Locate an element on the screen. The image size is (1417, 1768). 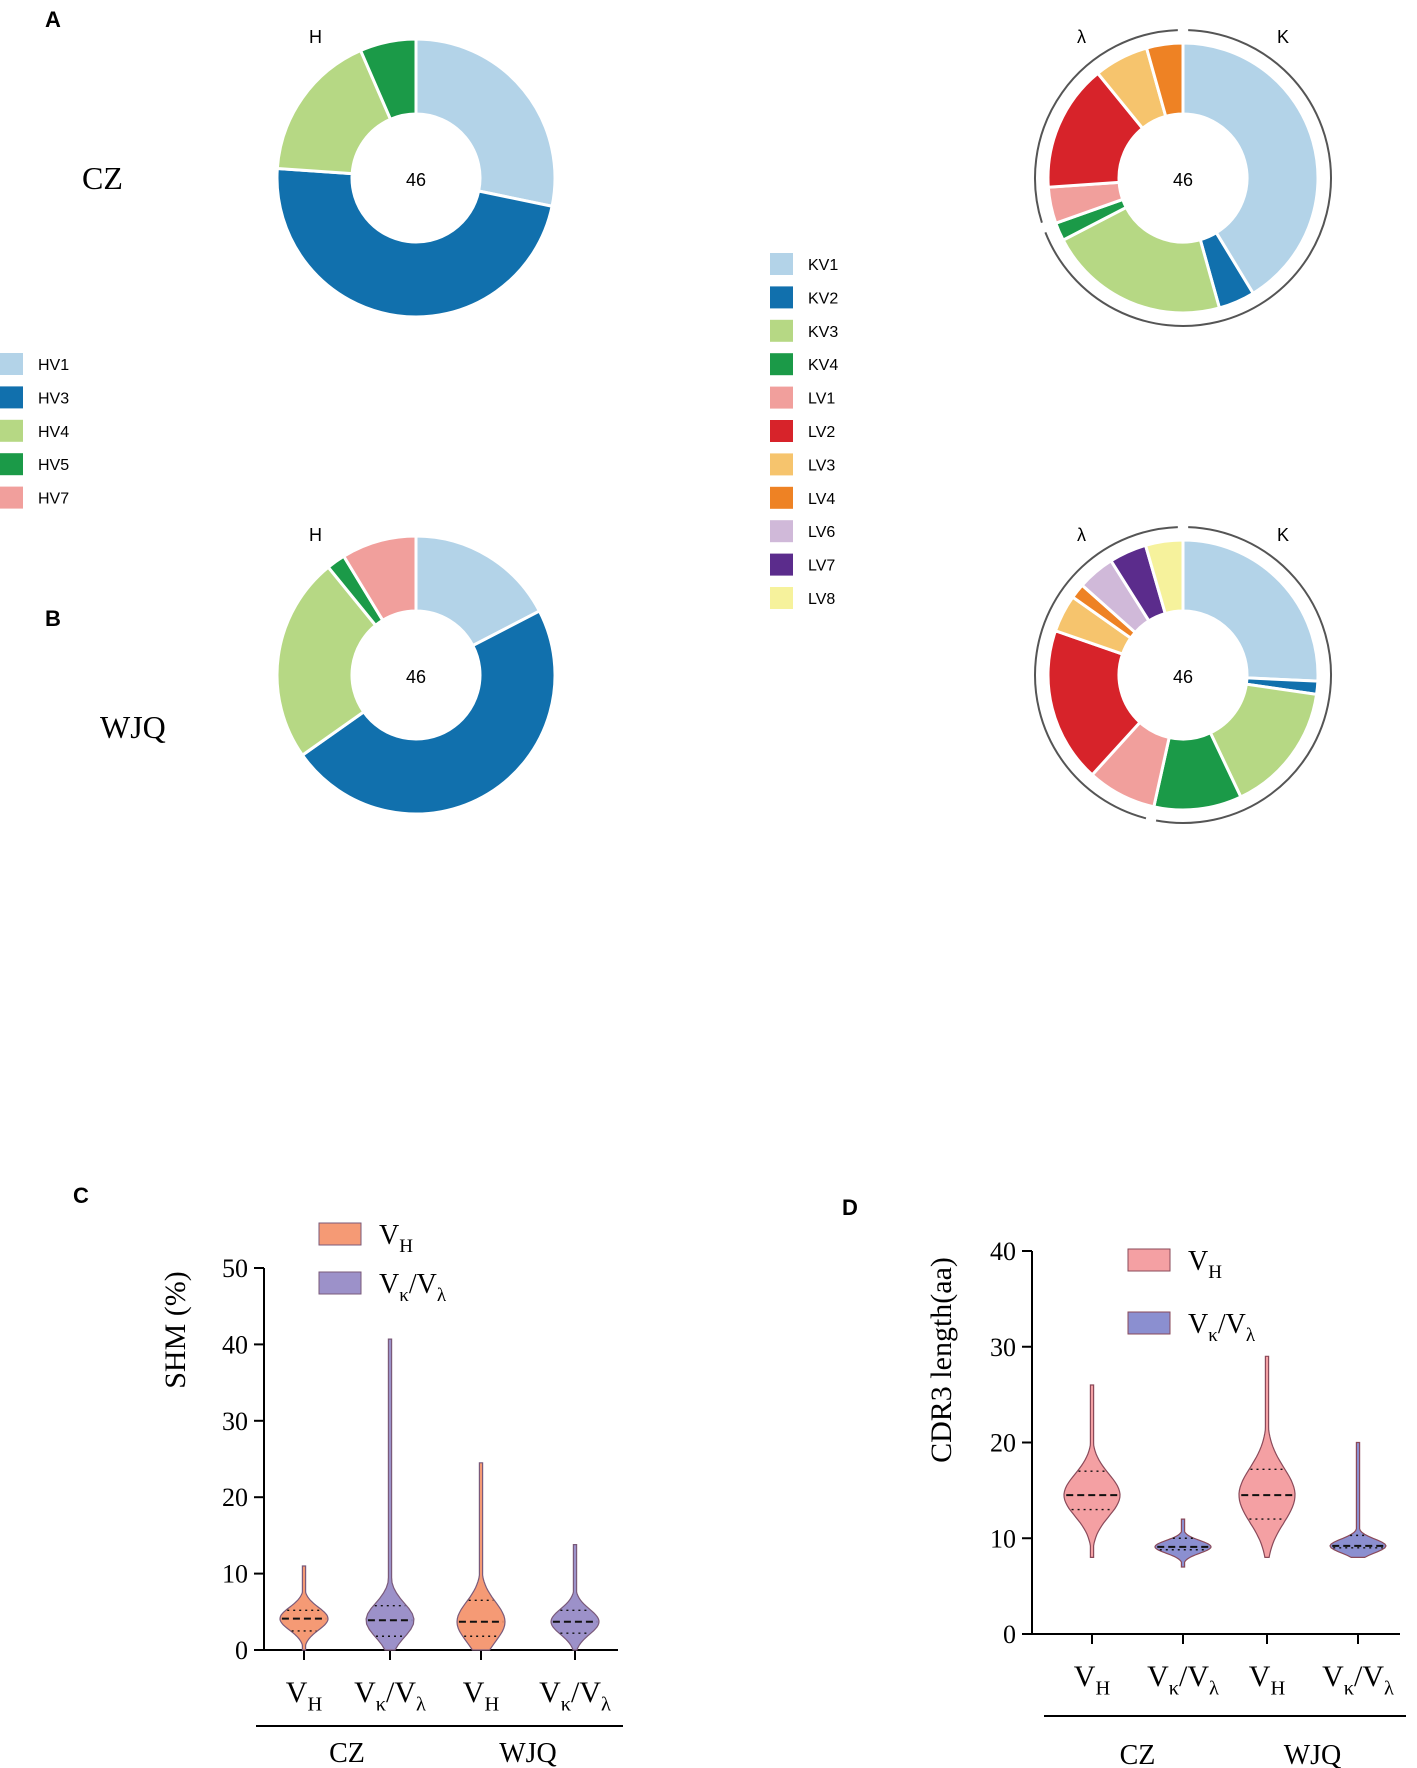
legend-swatch-lv2 is located at coordinates (781, 431).